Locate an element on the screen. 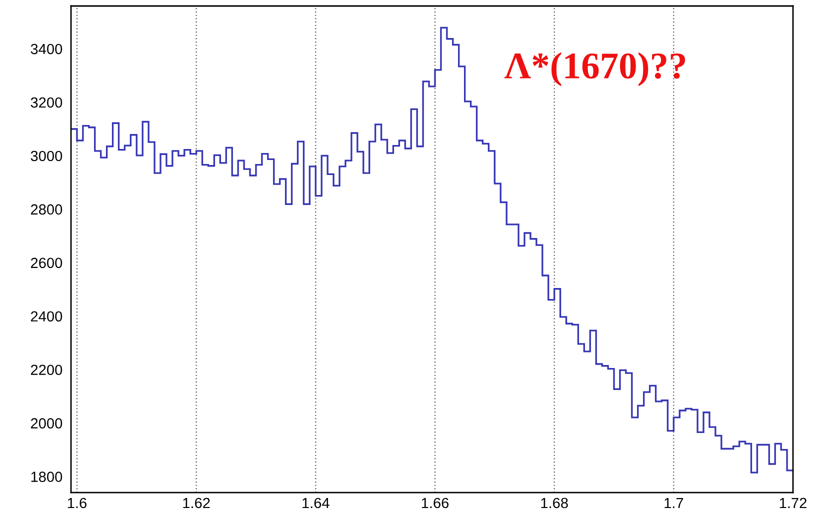  annotation: Λ*(1670)?? is located at coordinates (595, 69).